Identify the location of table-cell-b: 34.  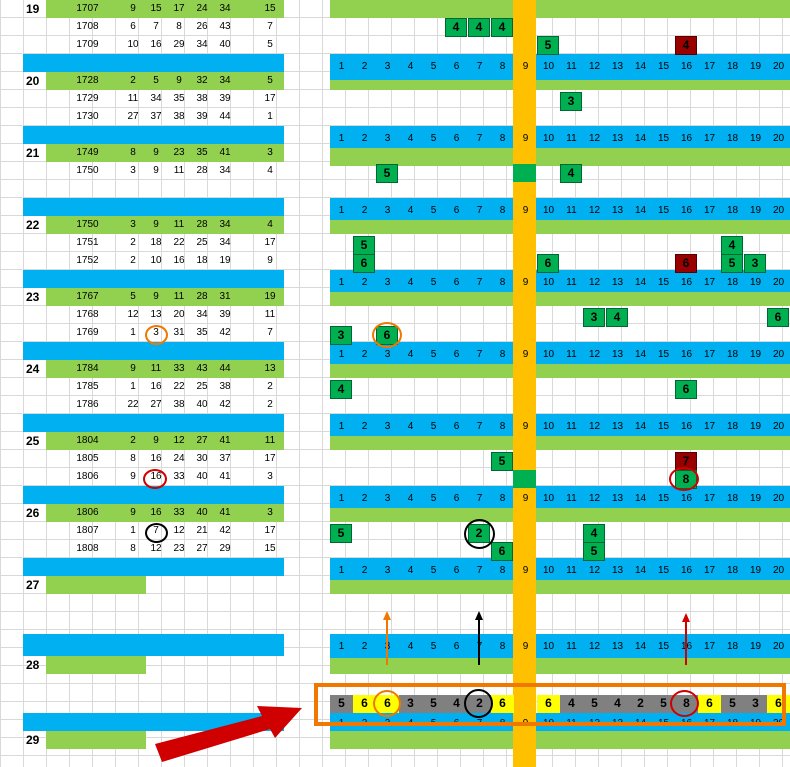
(156, 98).